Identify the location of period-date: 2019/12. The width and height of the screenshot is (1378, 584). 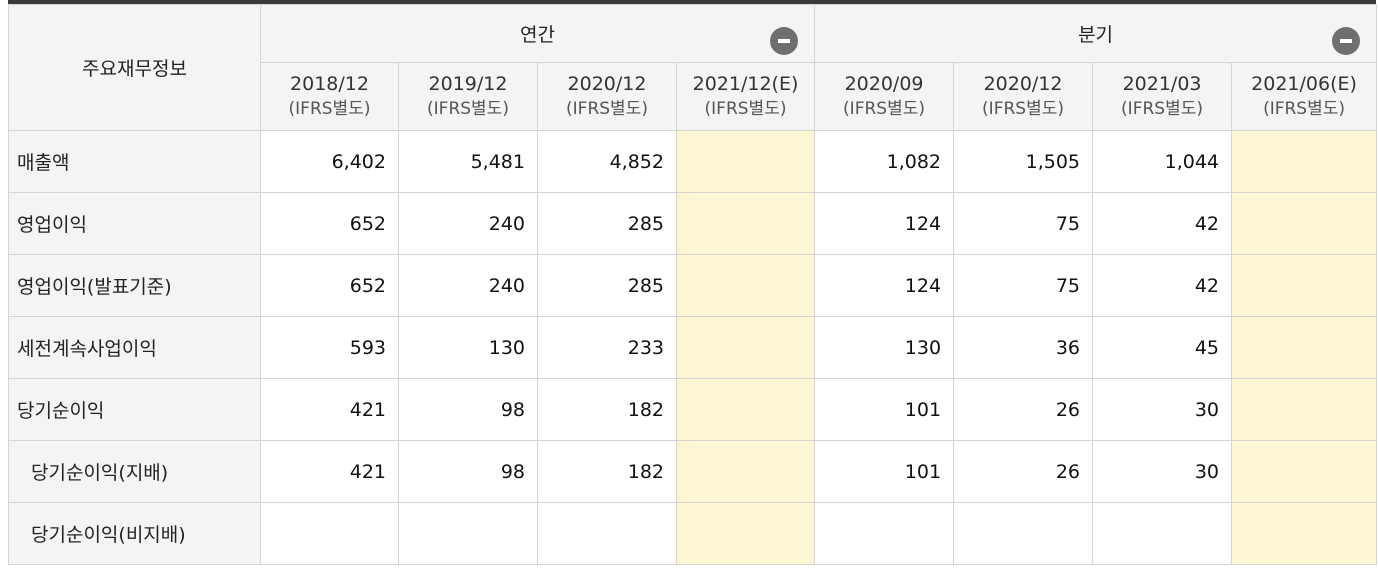
(468, 84).